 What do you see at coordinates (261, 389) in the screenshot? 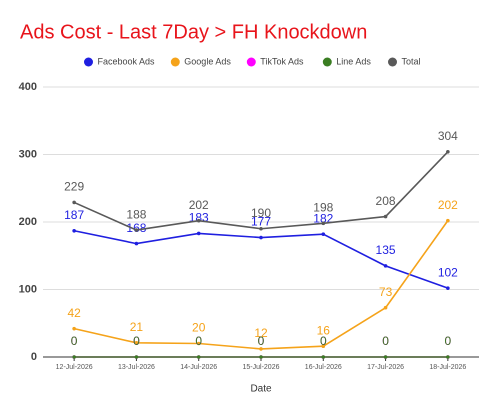
I see `x-axis-label: Date` at bounding box center [261, 389].